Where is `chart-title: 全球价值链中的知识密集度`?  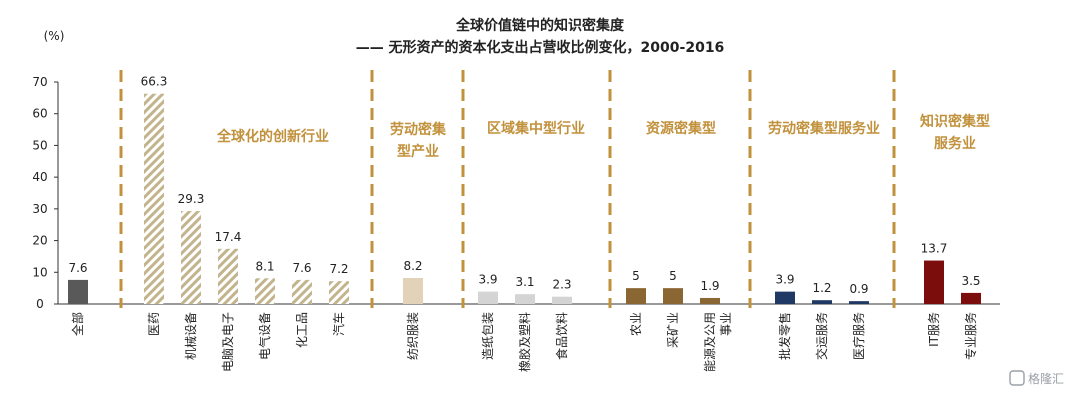 chart-title: 全球价值链中的知识密集度 is located at coordinates (540, 25).